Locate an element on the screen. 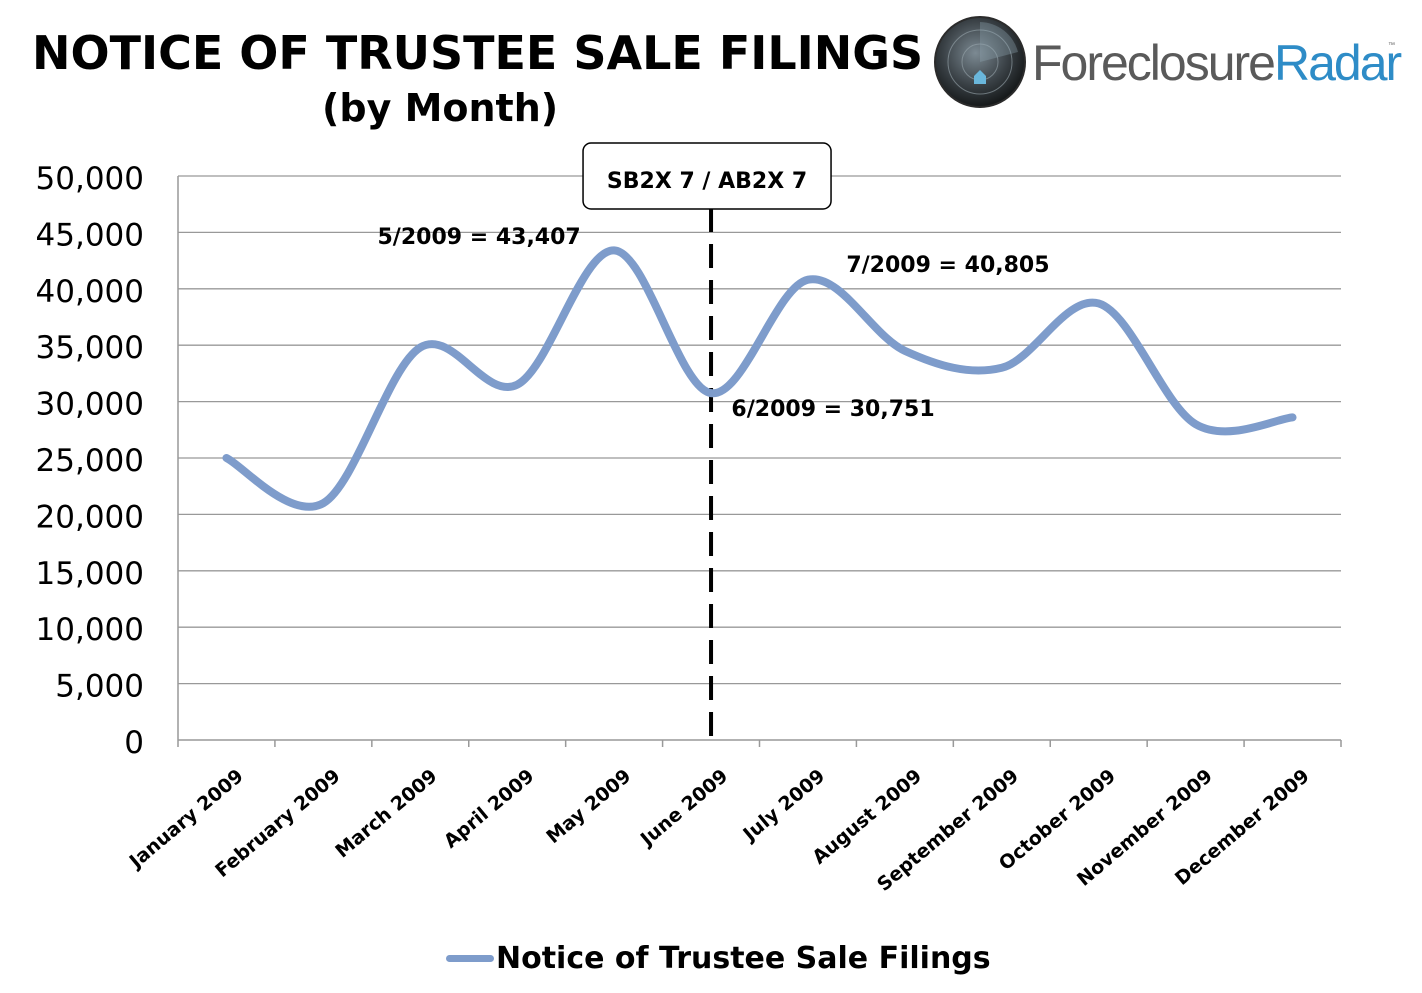 The image size is (1422, 993). chart-subtitle: (by Month) is located at coordinates (440, 108).